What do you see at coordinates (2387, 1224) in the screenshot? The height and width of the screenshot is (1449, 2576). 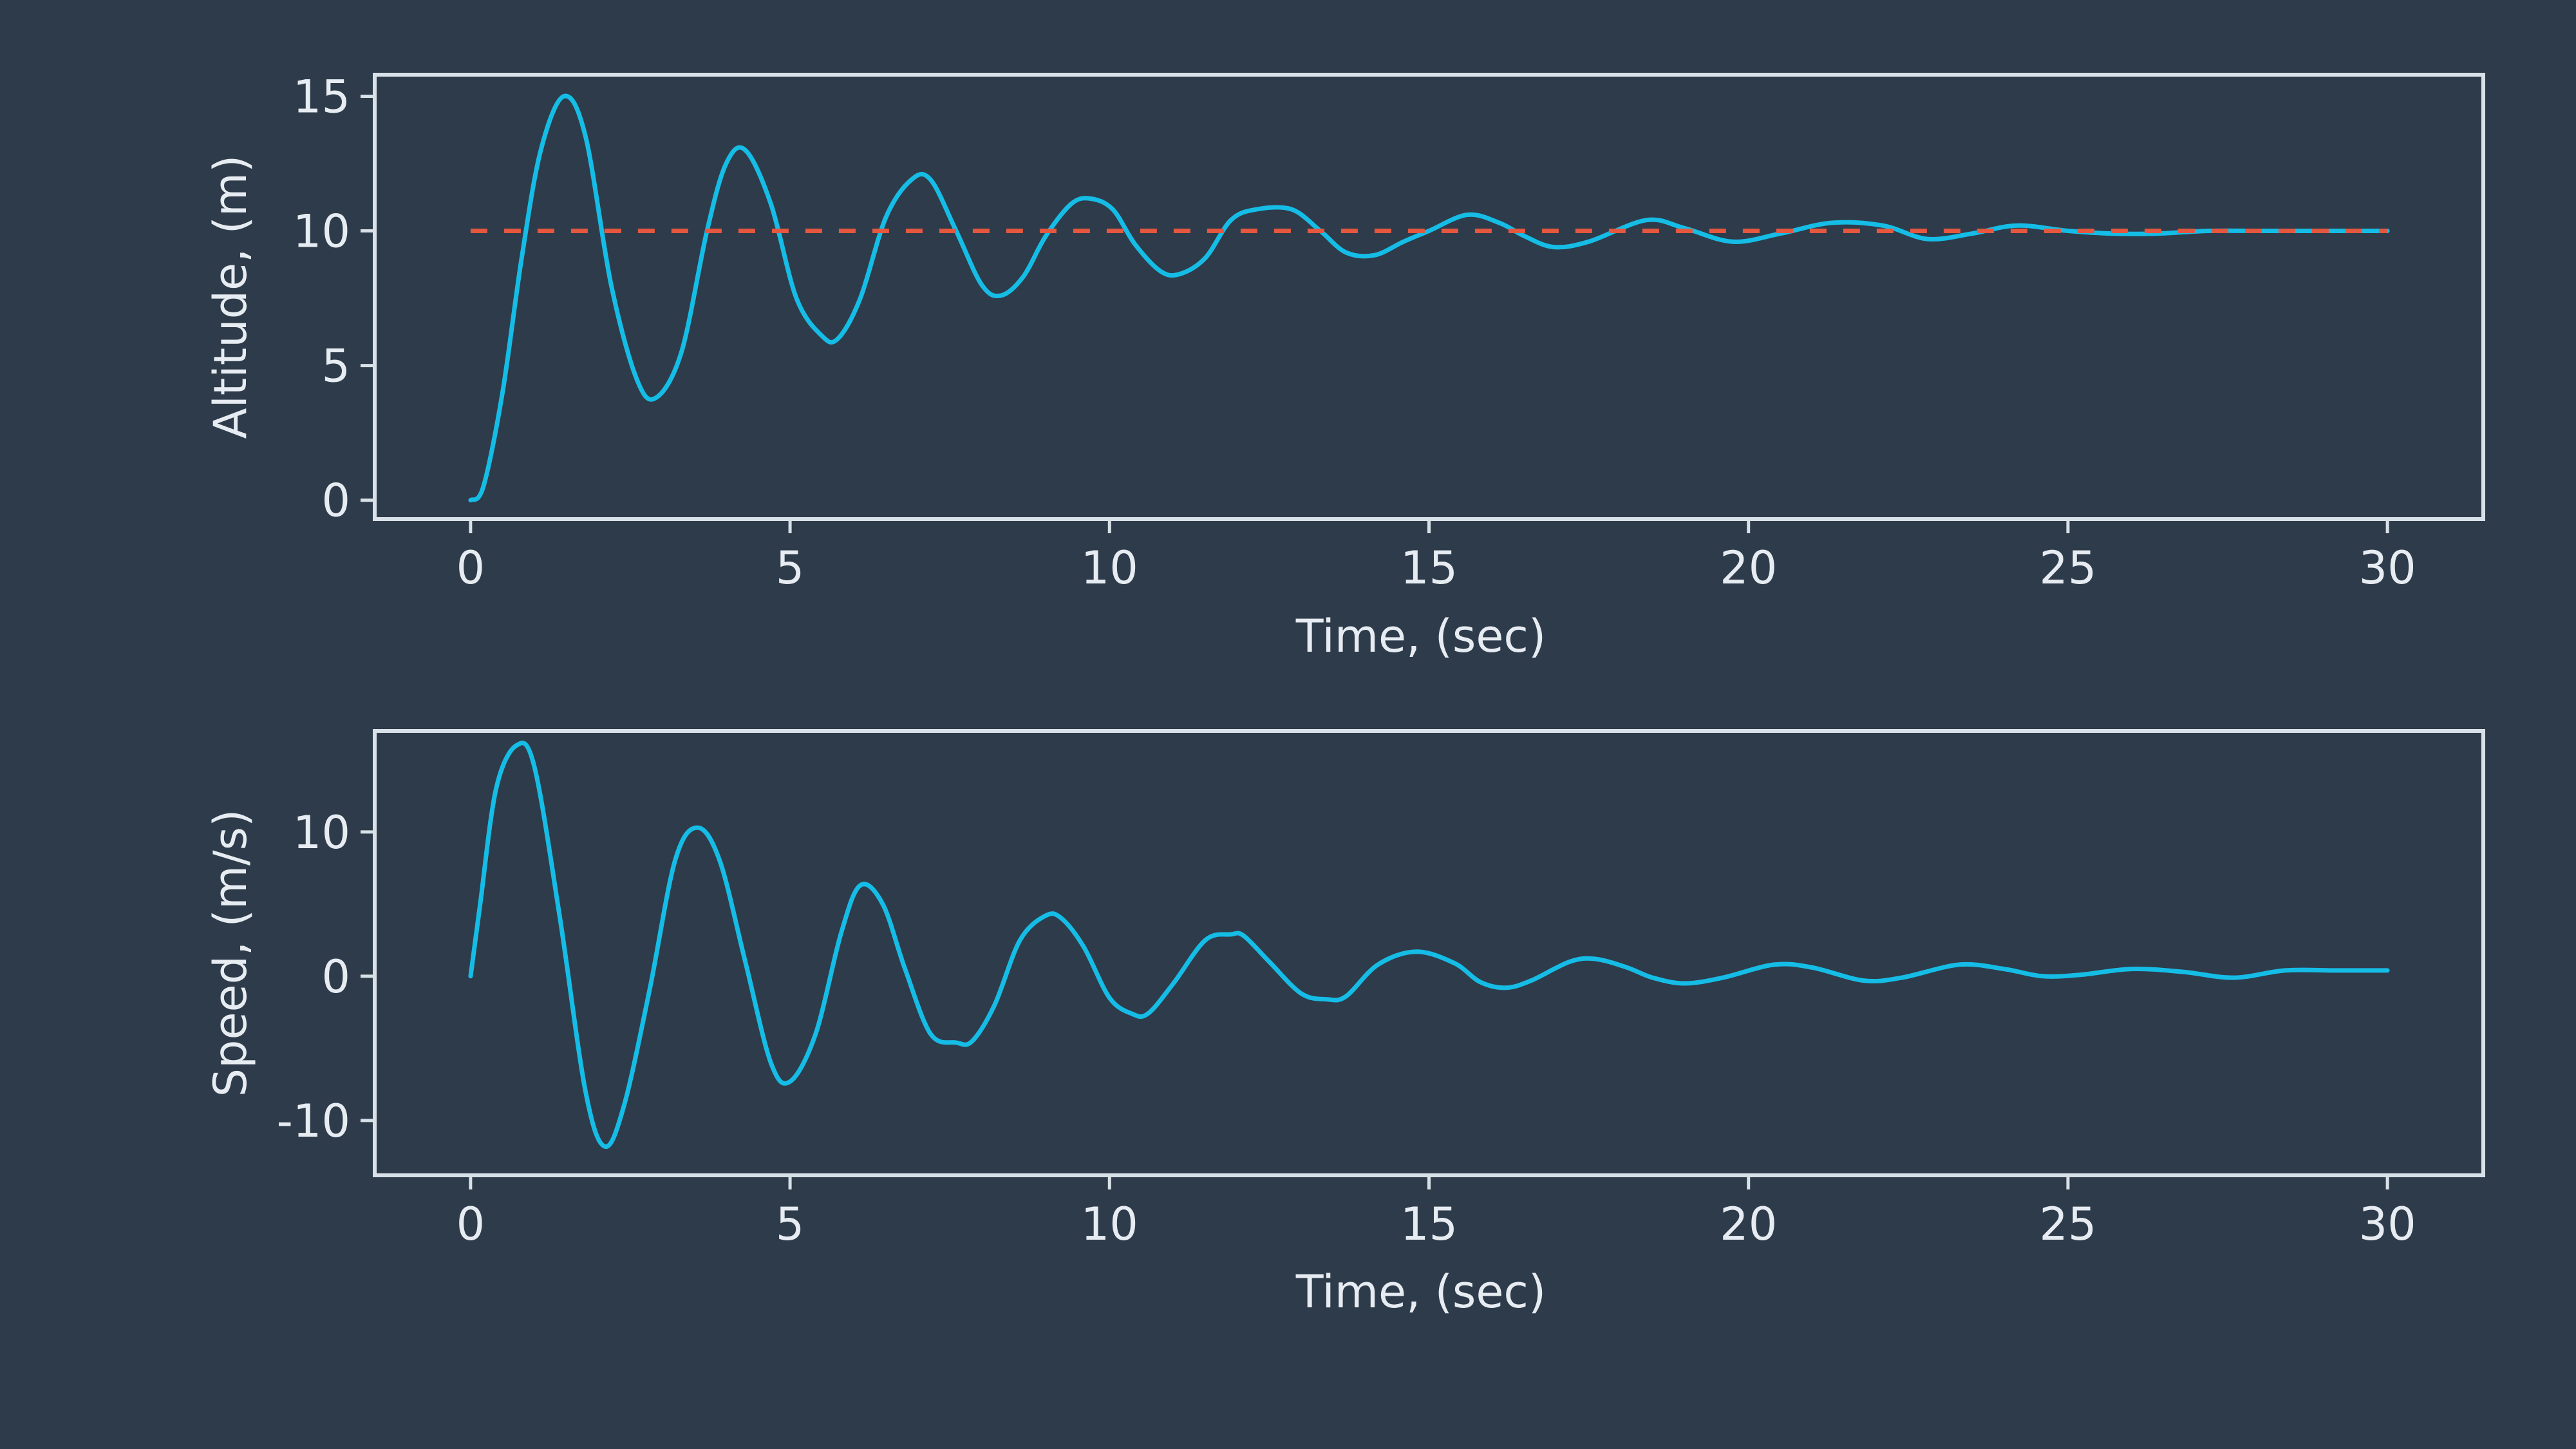 I see `speed-x-tick-label: 30` at bounding box center [2387, 1224].